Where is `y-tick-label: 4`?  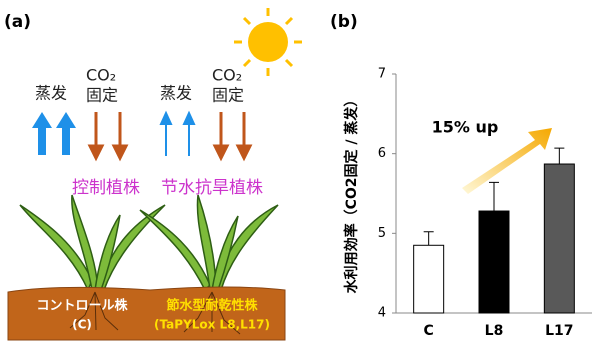
y-tick-label: 4 is located at coordinates (382, 313).